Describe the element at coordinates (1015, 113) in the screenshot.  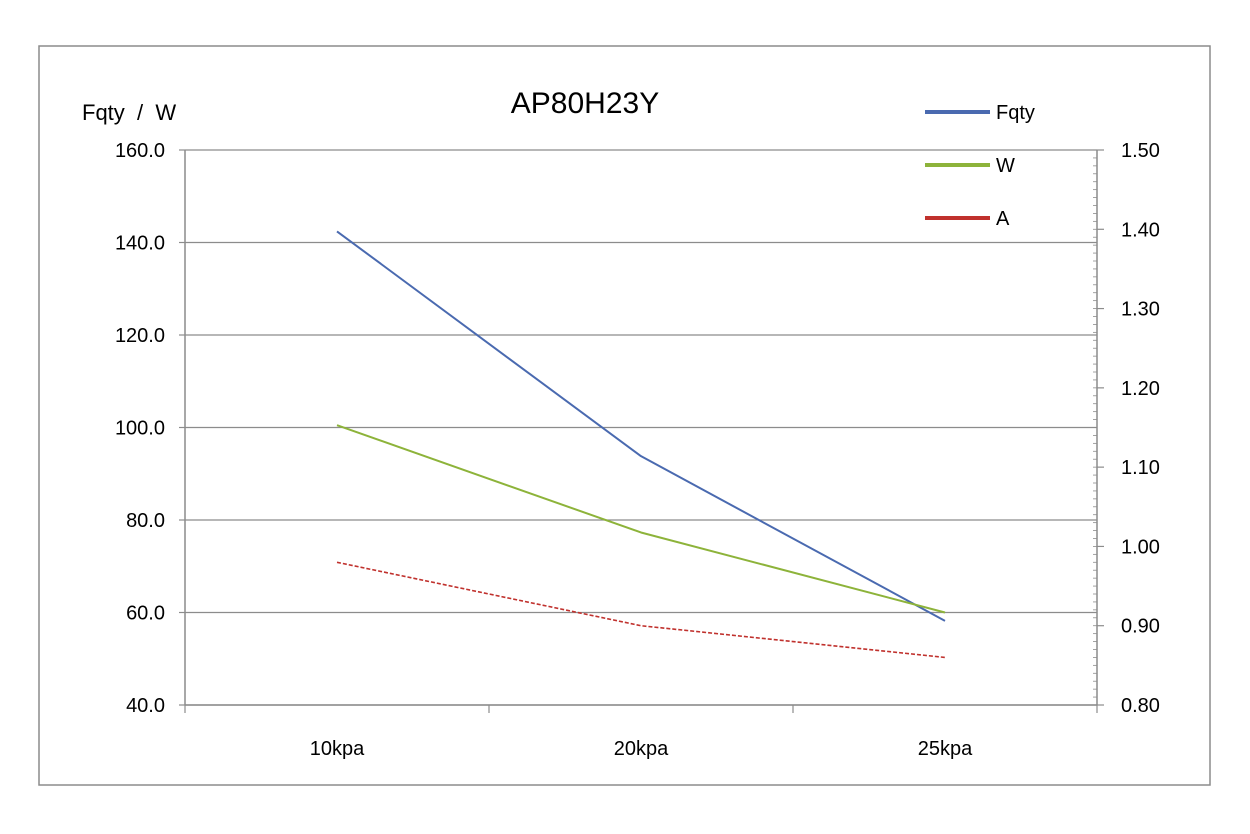
I see `legend-label: Fqty` at that location.